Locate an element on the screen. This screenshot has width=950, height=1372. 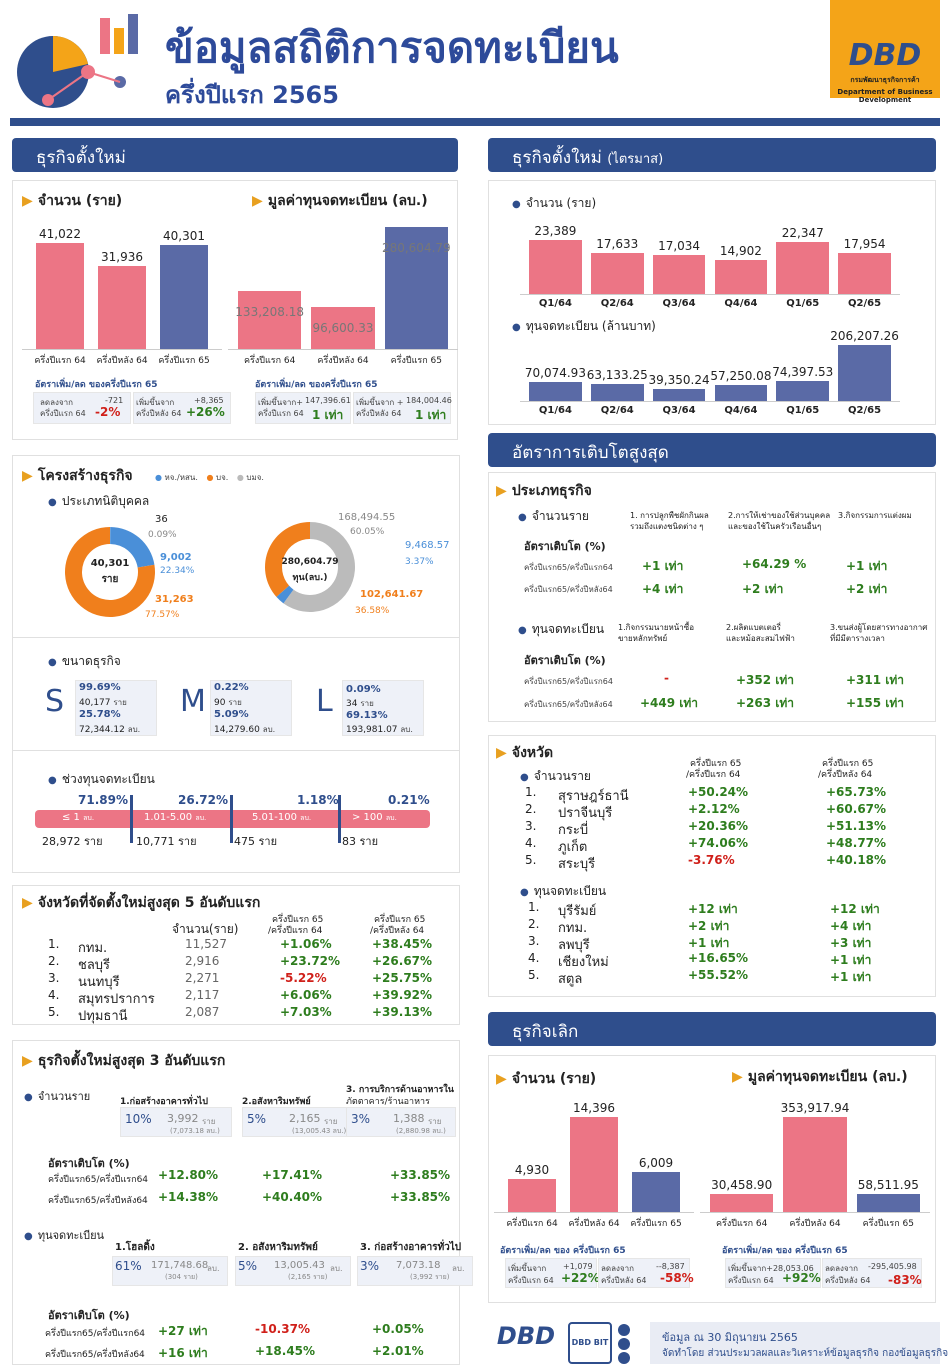
growth-vs-h1: -5.22% is located at coordinates (303, 978).